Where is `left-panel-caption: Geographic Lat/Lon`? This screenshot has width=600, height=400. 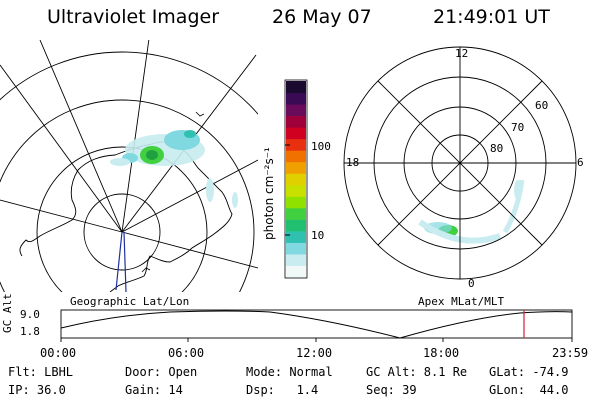 left-panel-caption: Geographic Lat/Lon is located at coordinates (130, 301).